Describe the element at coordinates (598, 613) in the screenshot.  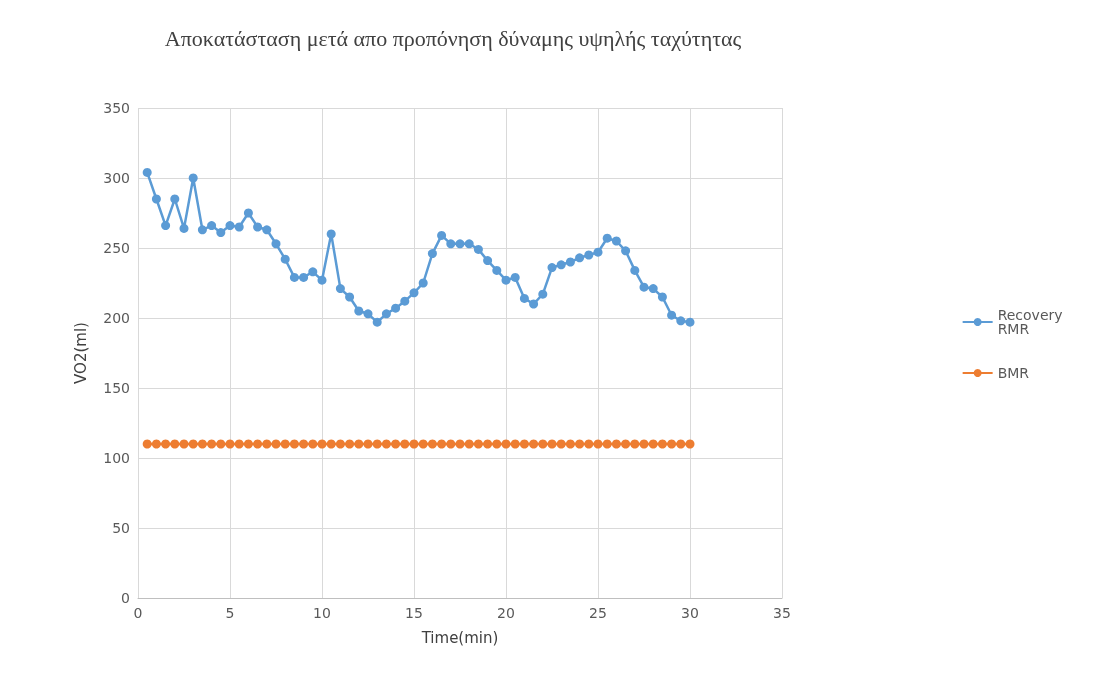
I see `x-tick-label: 25` at that location.